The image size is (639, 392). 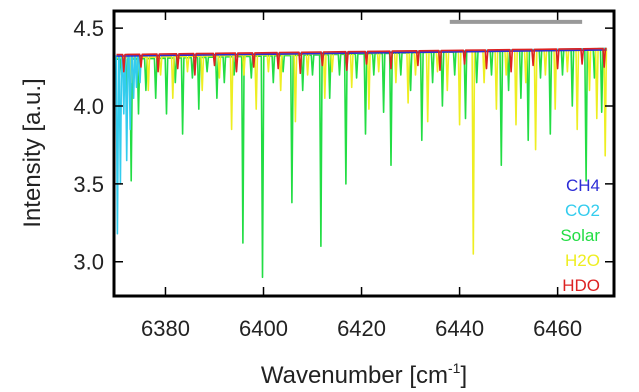 What do you see at coordinates (88, 184) in the screenshot?
I see `y-tick-label: 3.5` at bounding box center [88, 184].